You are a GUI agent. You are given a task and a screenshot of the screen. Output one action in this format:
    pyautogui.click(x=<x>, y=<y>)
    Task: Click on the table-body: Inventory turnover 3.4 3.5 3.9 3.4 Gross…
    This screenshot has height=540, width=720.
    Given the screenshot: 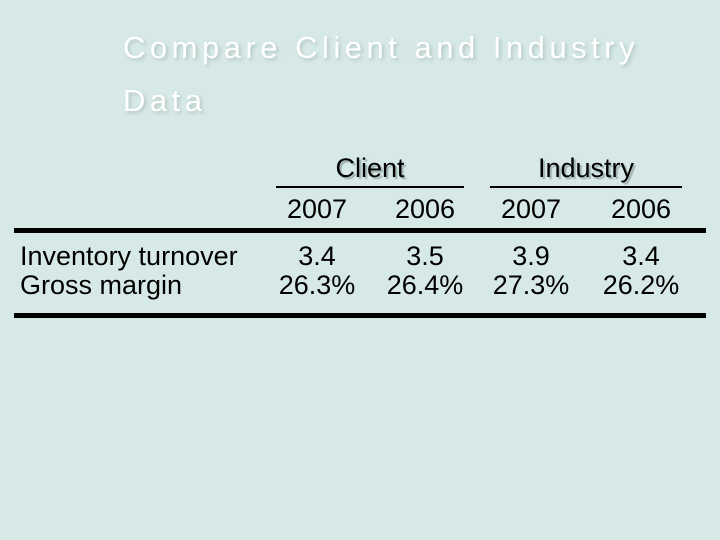 What is the action you would take?
    pyautogui.click(x=360, y=271)
    